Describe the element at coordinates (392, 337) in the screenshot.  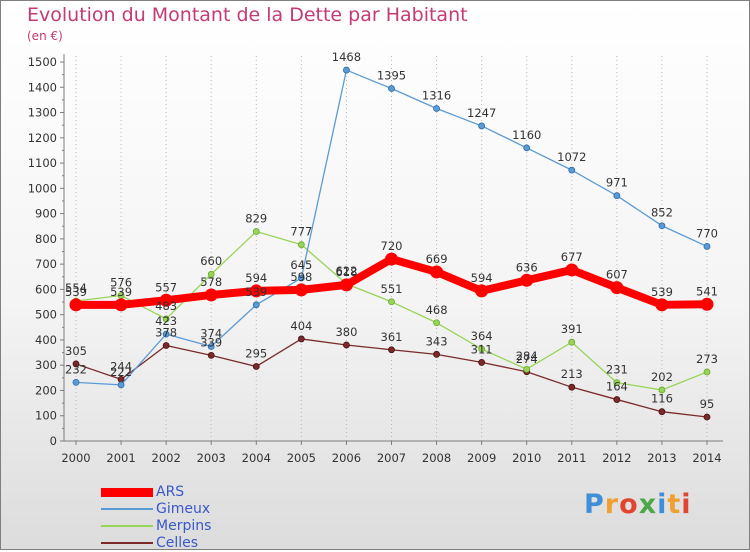
I see `data-label: 361` at that location.